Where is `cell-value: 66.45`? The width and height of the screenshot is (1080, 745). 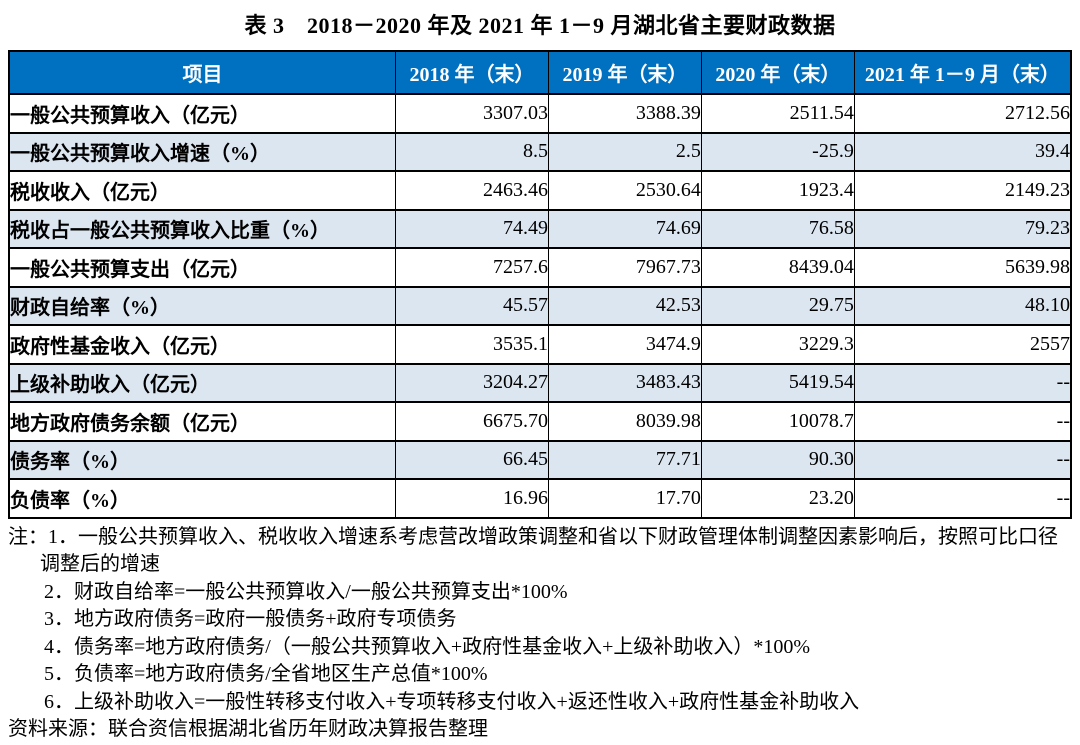 cell-value: 66.45 is located at coordinates (472, 459).